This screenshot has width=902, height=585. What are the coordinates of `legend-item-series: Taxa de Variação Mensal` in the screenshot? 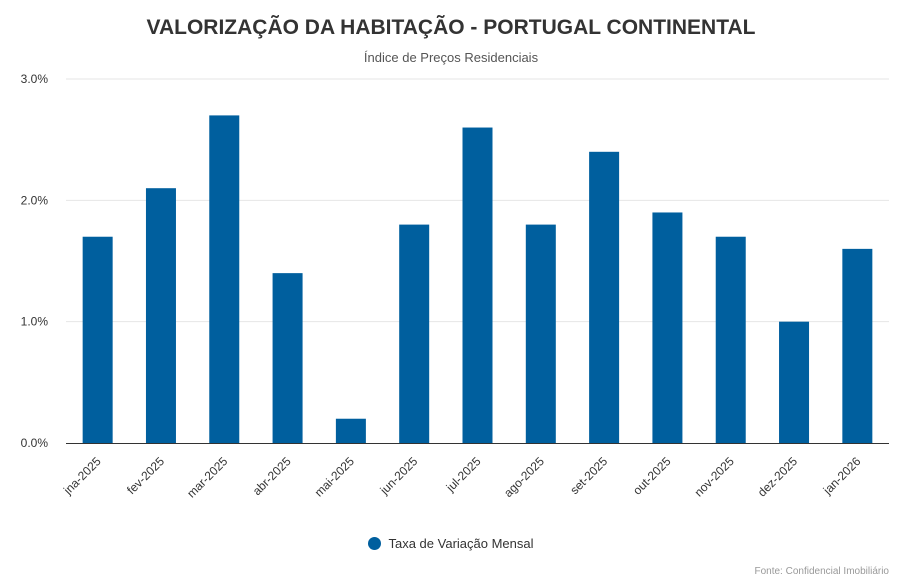 It's located at (451, 543).